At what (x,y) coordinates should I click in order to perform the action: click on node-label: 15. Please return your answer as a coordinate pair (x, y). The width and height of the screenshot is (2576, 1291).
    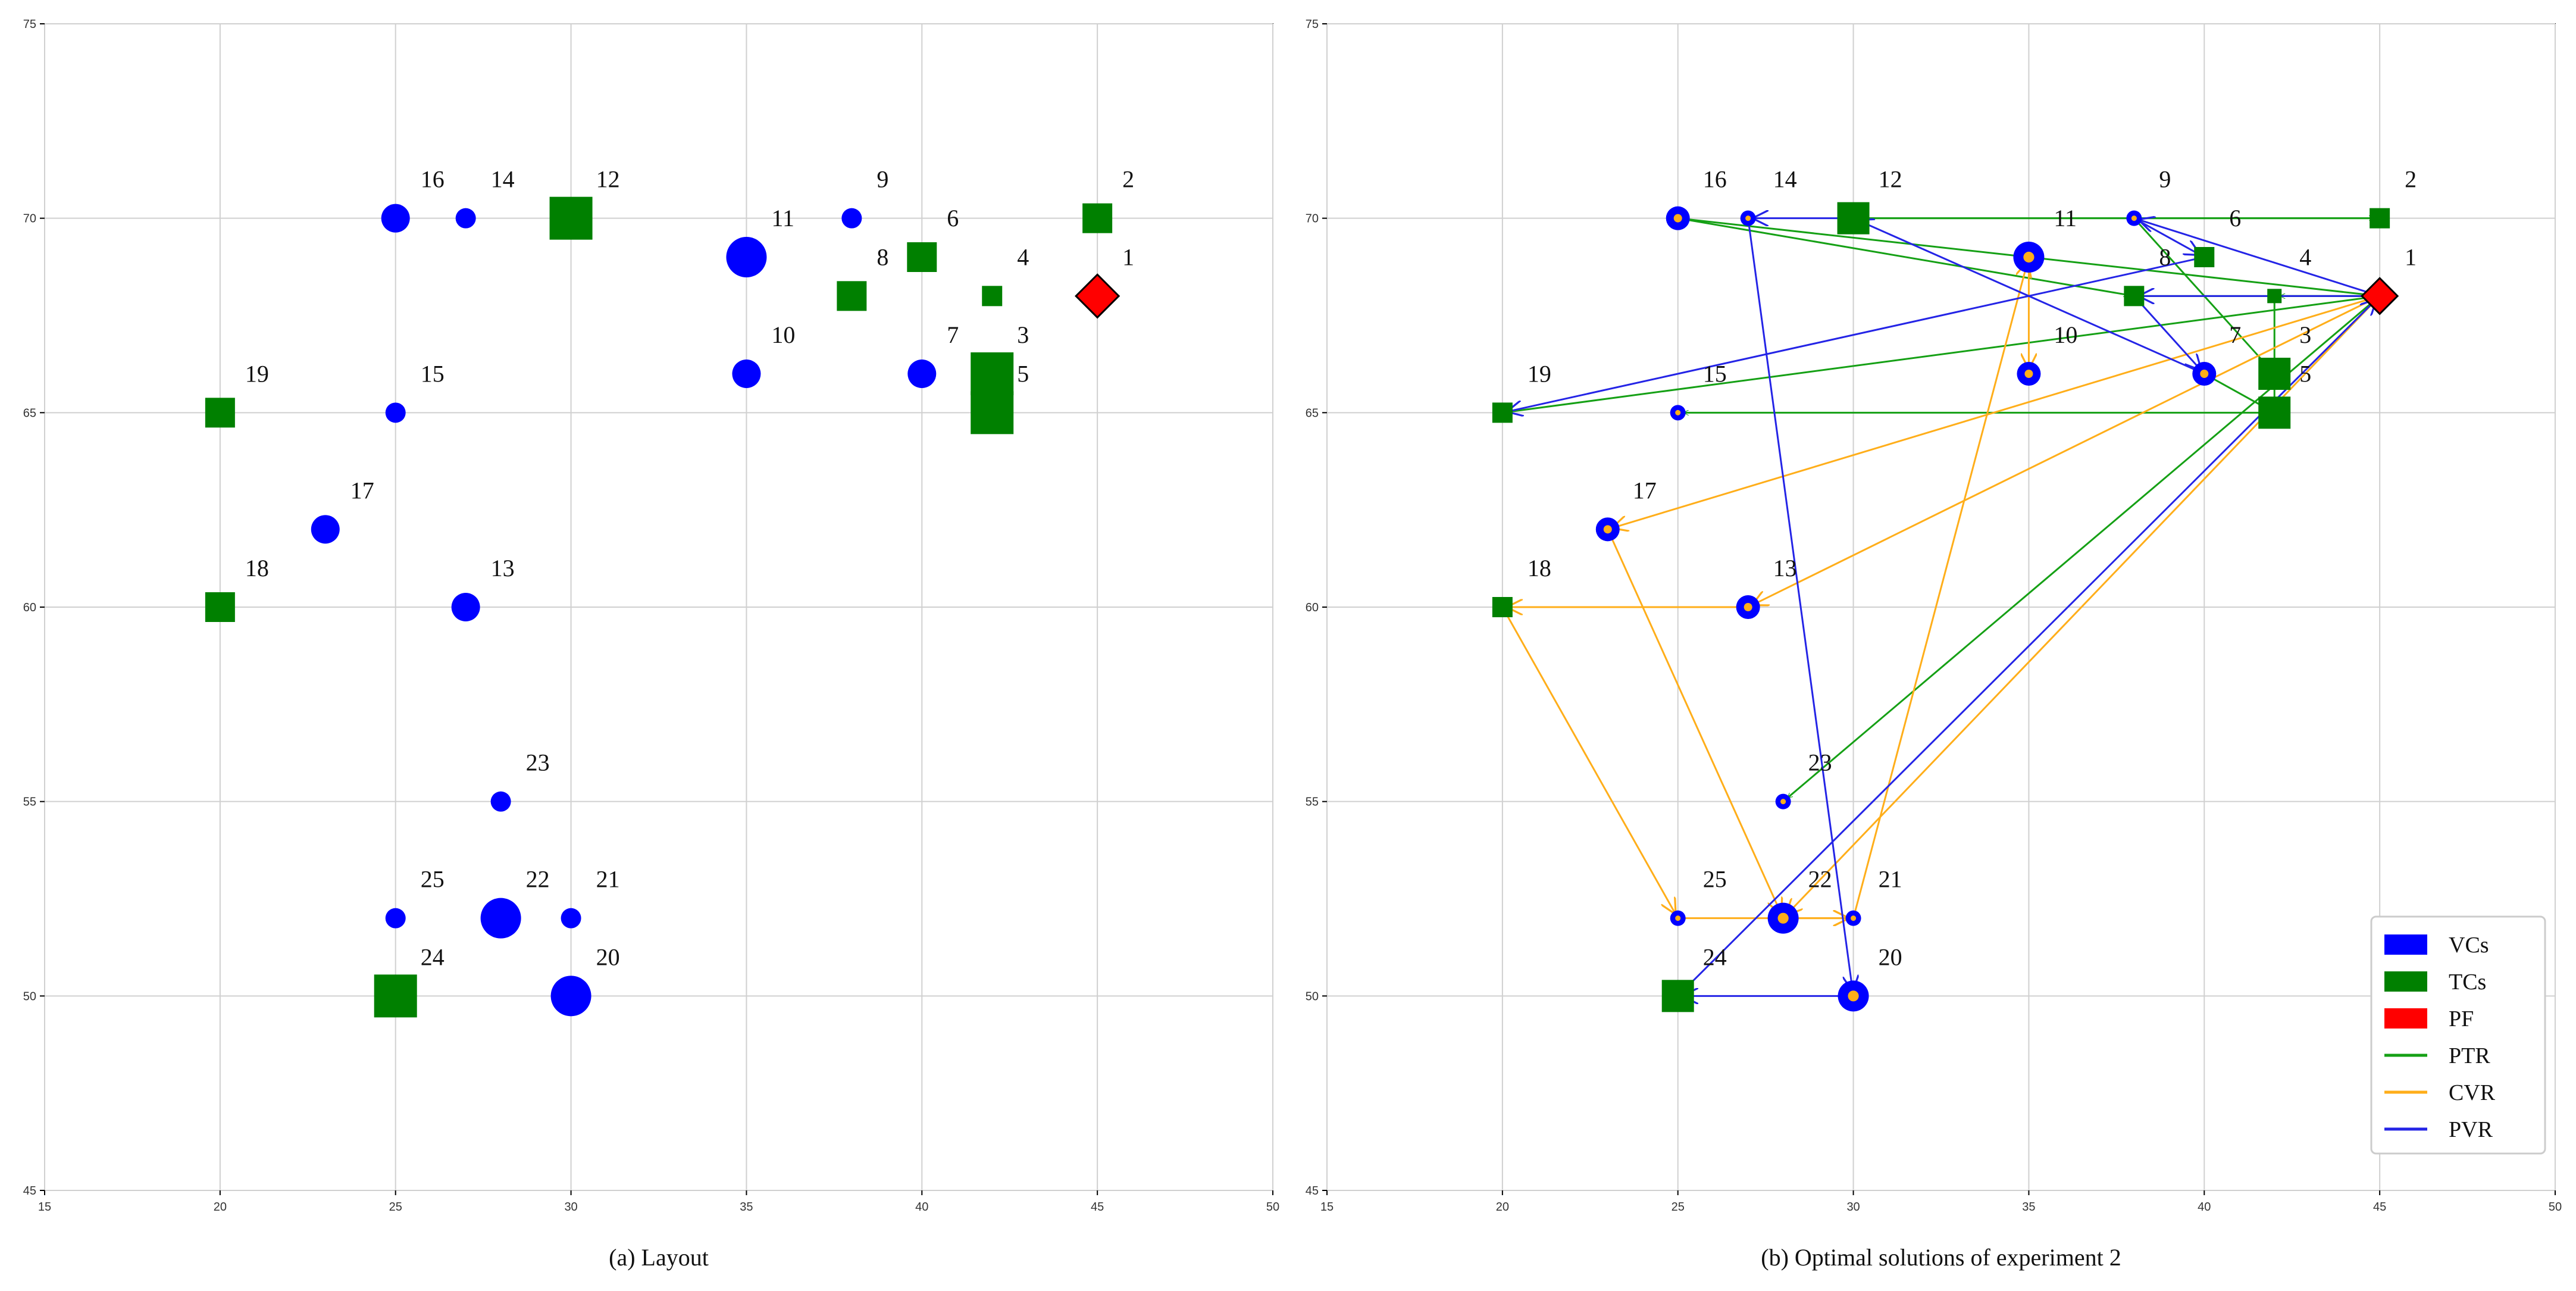
    Looking at the image, I should click on (433, 374).